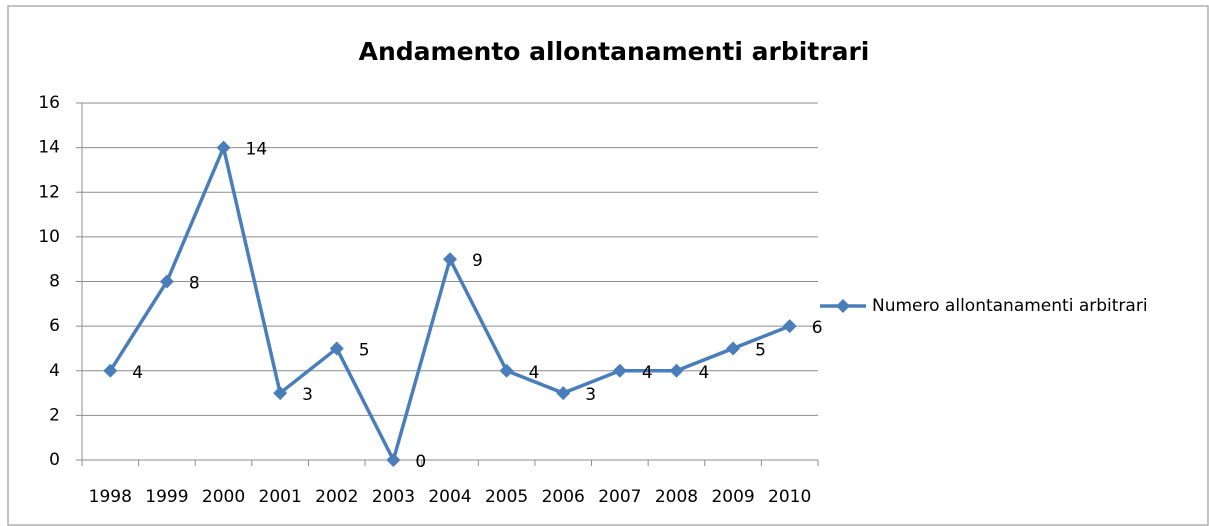  What do you see at coordinates (420, 462) in the screenshot?
I see `data-label: 0` at bounding box center [420, 462].